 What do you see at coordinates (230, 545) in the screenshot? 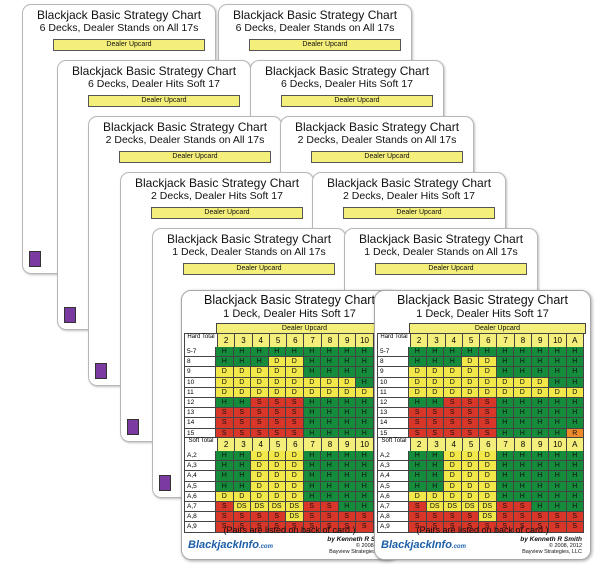
I see `brand-logo: BlackjackInfo.com` at bounding box center [230, 545].